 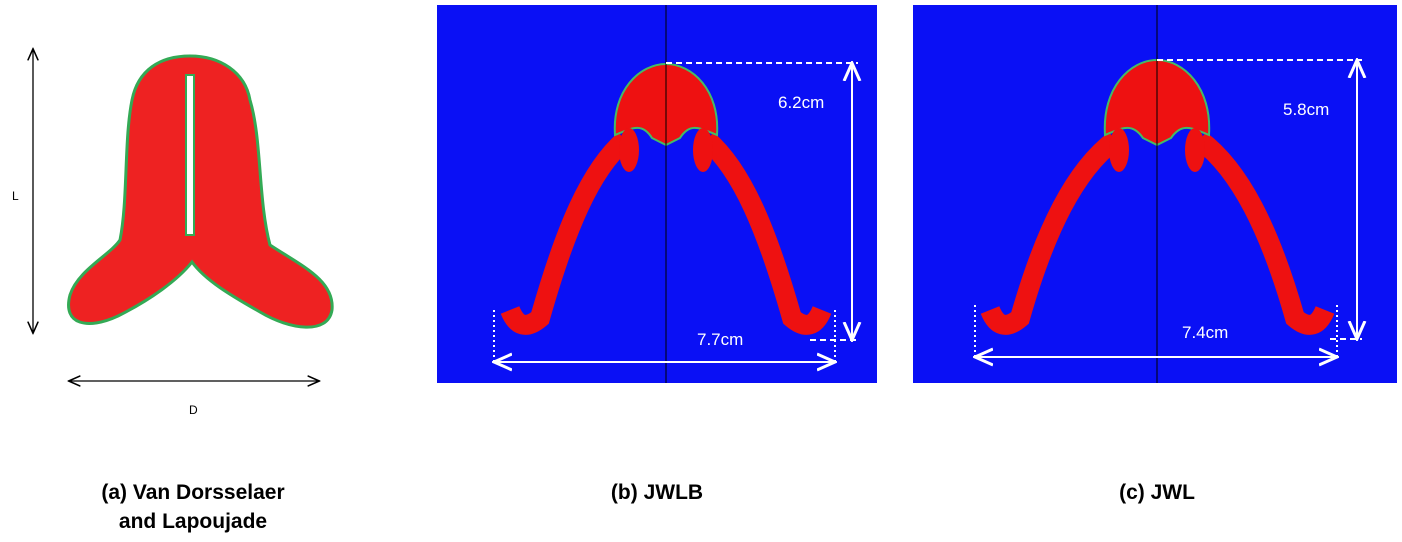 I want to click on length-label: L, so click(x=15, y=196).